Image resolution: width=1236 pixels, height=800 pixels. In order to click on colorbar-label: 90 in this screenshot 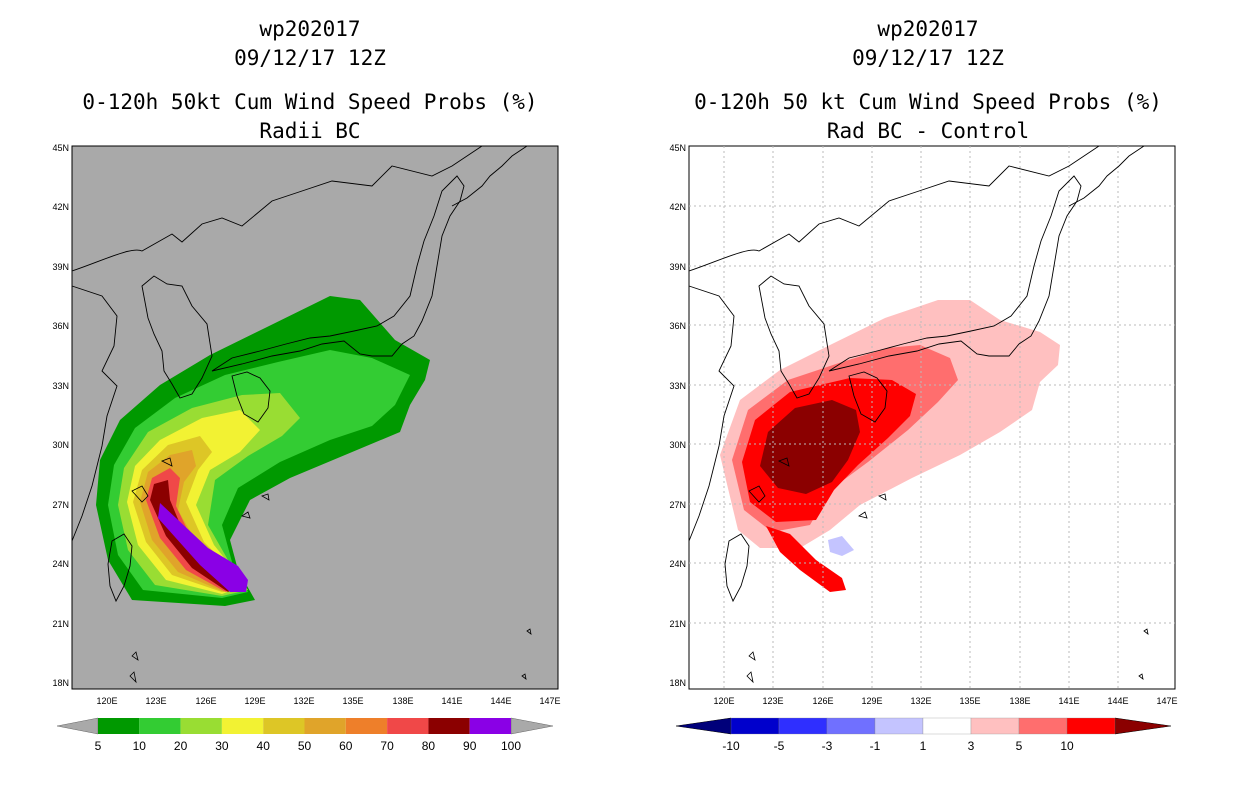, I will do `click(470, 746)`.